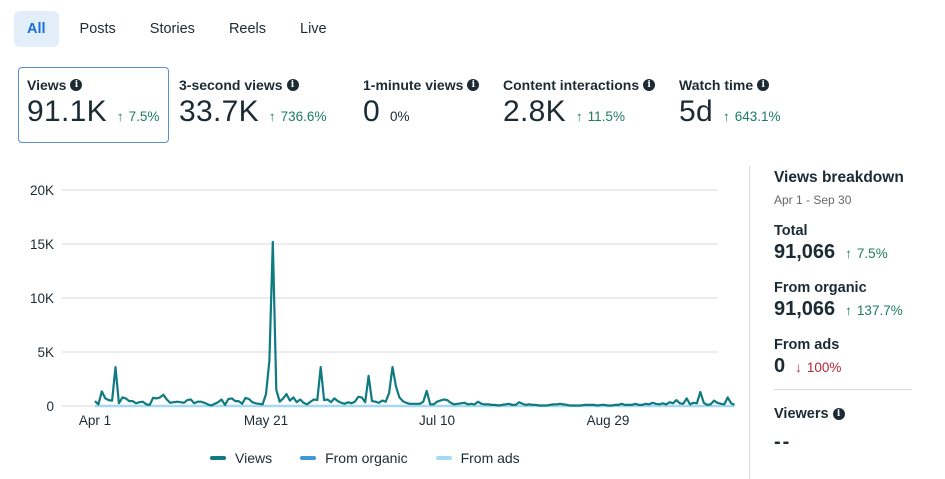 The height and width of the screenshot is (479, 945). What do you see at coordinates (423, 105) in the screenshot?
I see `metric-card-1-minute-views: 1-minute views i 0 0%` at bounding box center [423, 105].